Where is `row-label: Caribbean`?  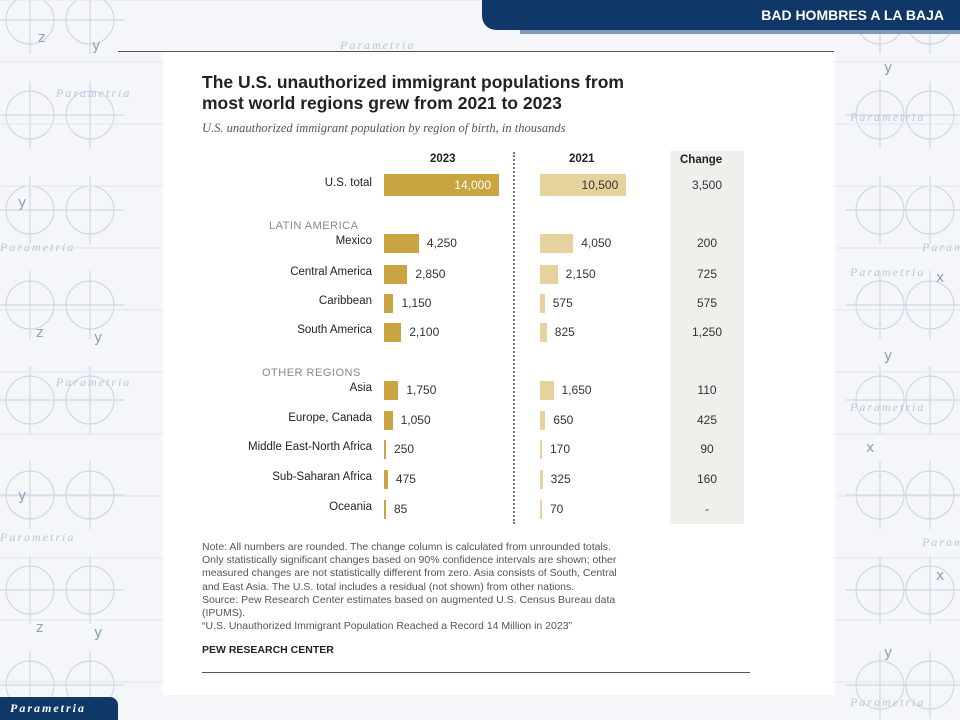
row-label: Caribbean is located at coordinates (345, 301).